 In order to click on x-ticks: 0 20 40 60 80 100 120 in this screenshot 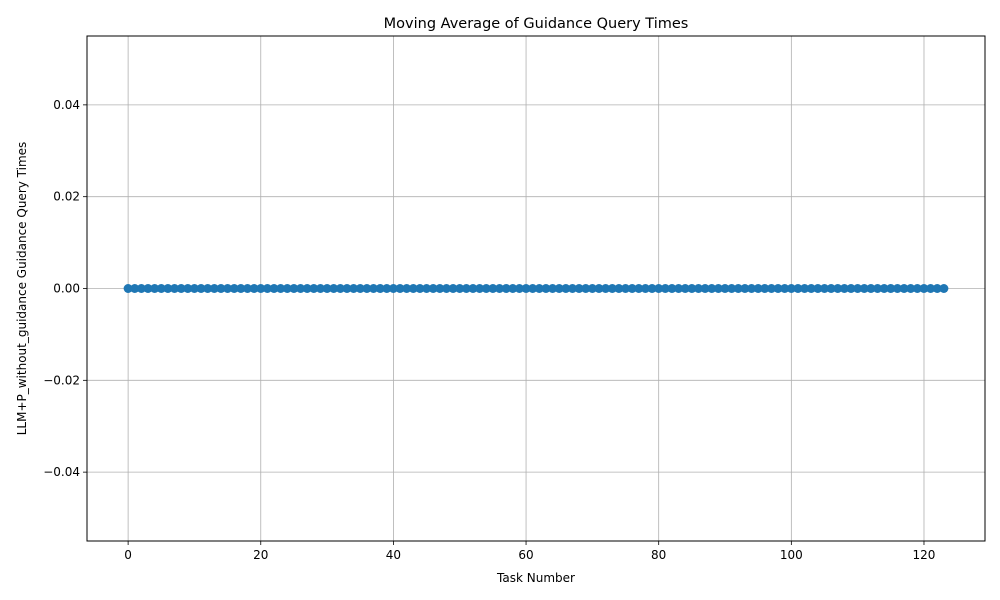, I will do `click(529, 551)`.